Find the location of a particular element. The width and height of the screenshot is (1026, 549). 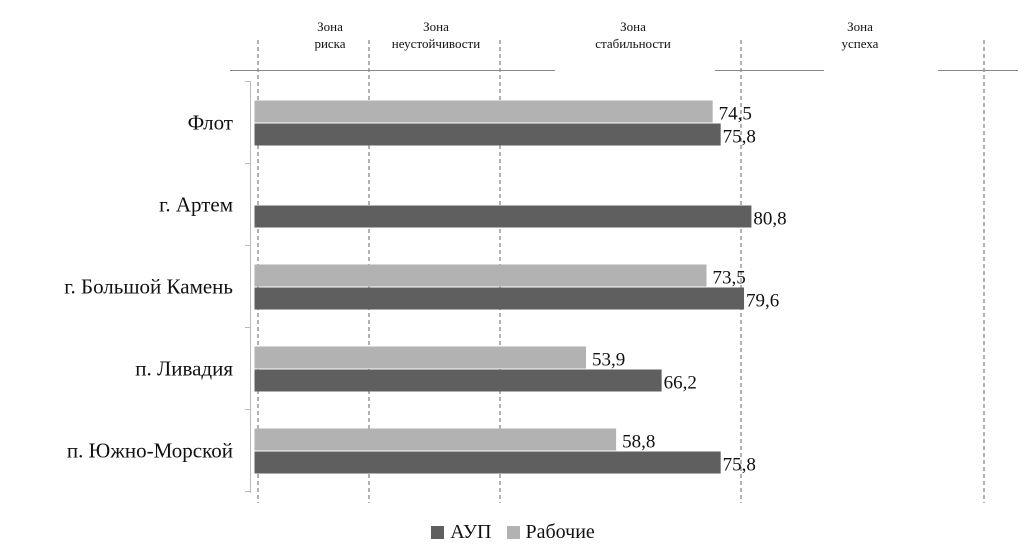

zone-label-line2-0: риска is located at coordinates (329, 43).